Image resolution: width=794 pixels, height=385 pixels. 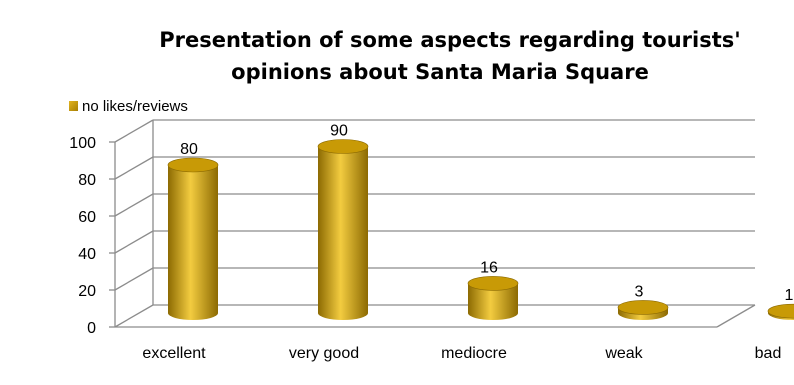 What do you see at coordinates (87, 291) in the screenshot?
I see `y-tick-label: 20` at bounding box center [87, 291].